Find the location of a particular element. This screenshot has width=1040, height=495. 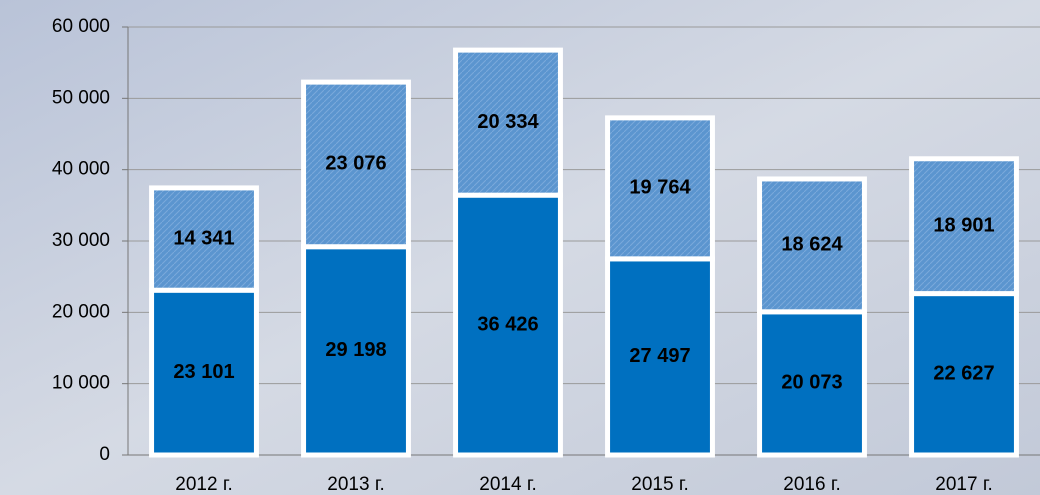

x-tick-label: 2013 г. is located at coordinates (355, 484).